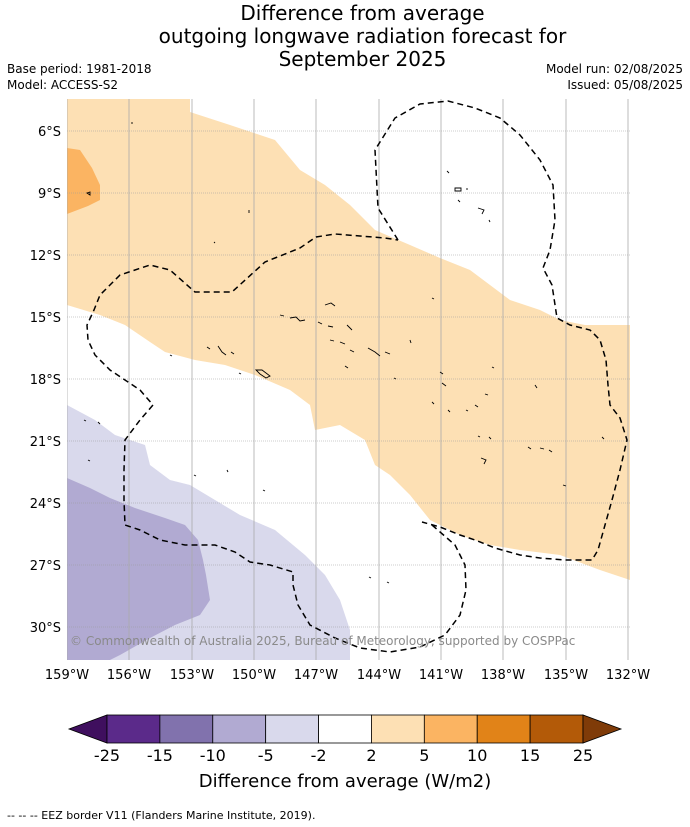  I want to click on colorbar-tick-label: 15, so click(530, 755).